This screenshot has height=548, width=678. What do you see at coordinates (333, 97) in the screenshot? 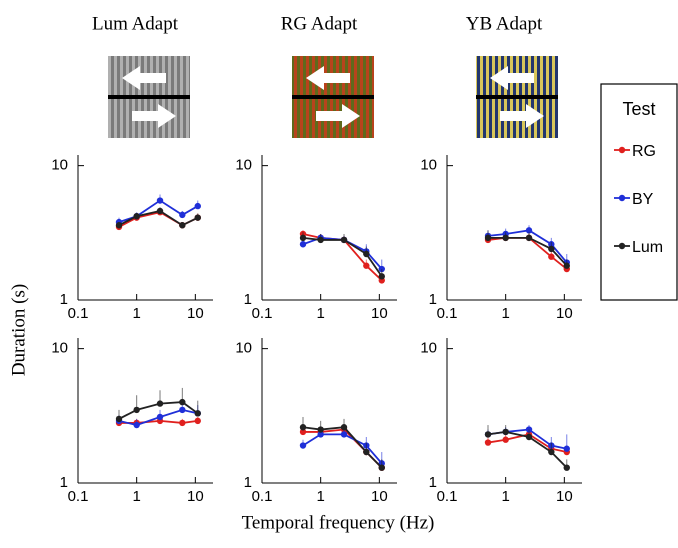
I see `stimulus-rg` at bounding box center [333, 97].